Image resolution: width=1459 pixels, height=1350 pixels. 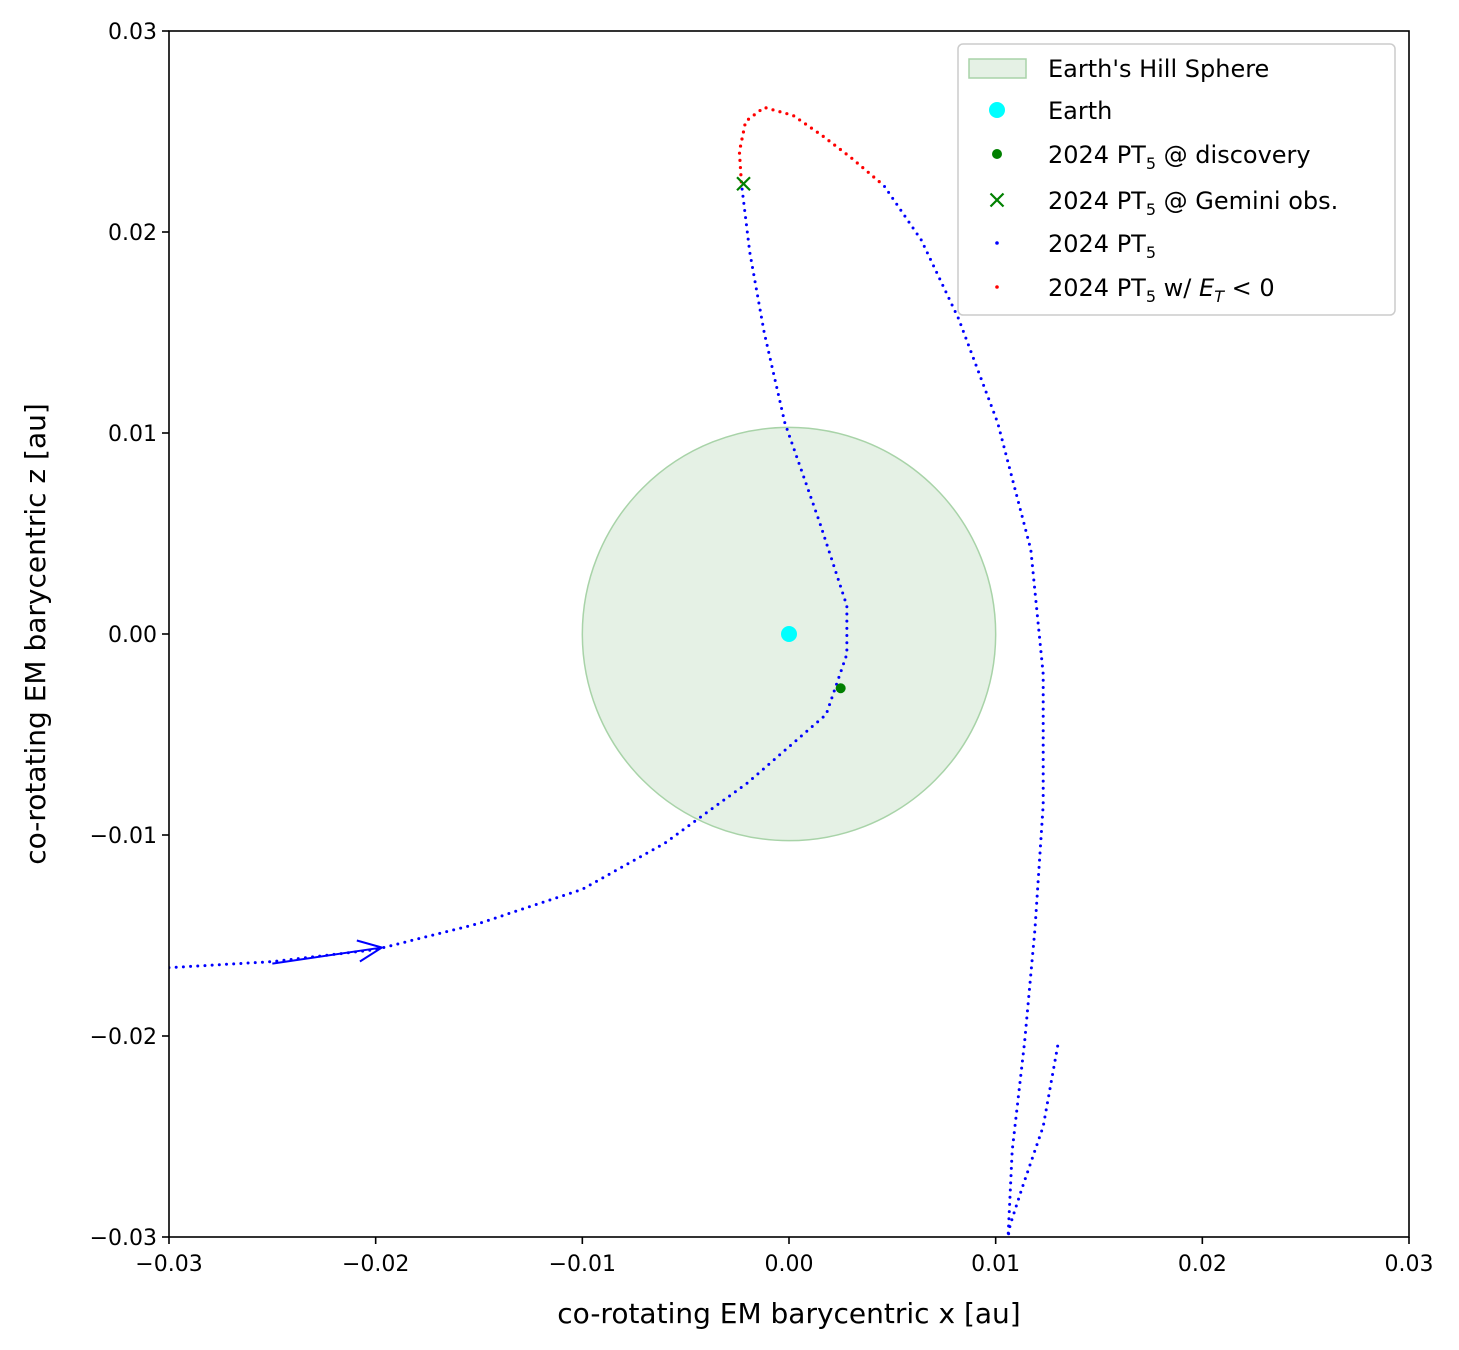 I want to click on legend-earth-swatch, so click(x=997, y=110).